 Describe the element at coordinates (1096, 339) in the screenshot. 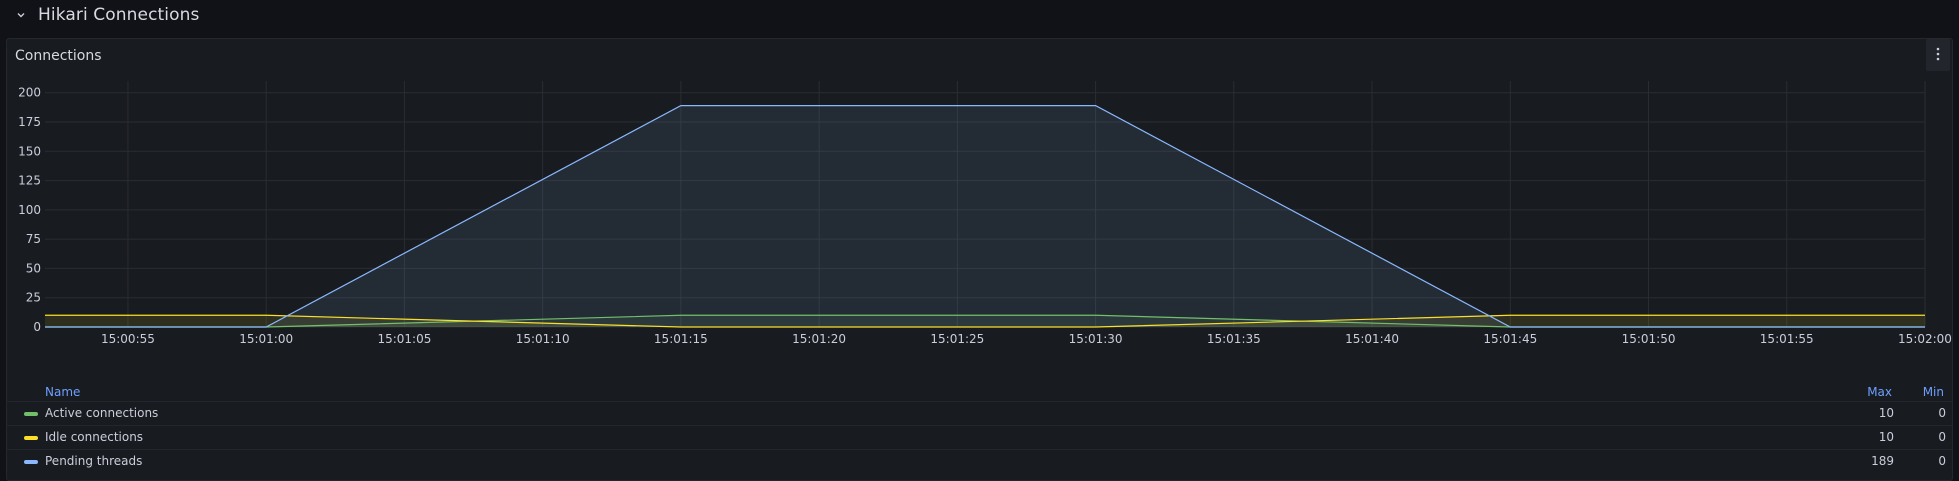

I see `x-tick-label: 15:01:30` at that location.